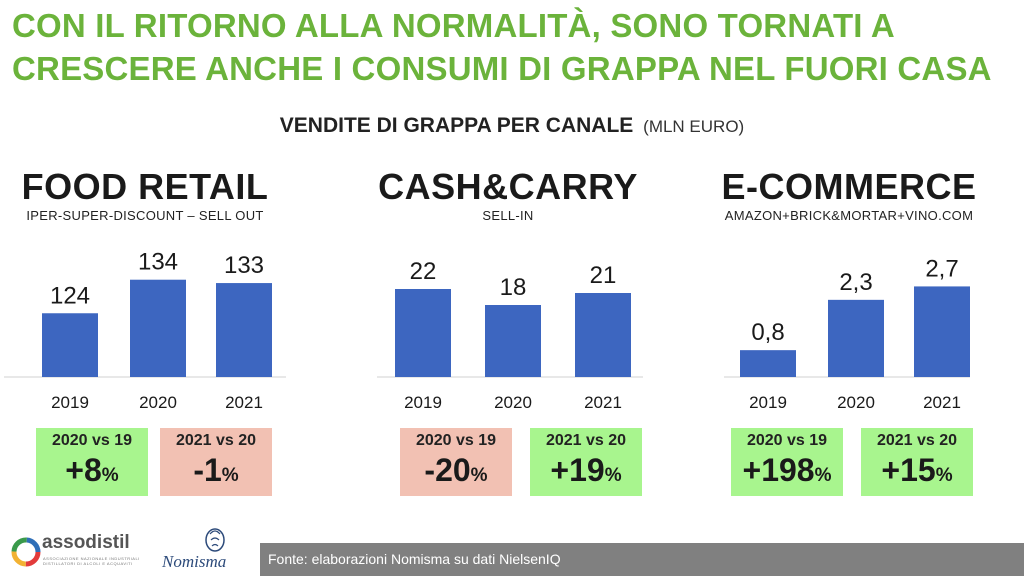 The image size is (1024, 576). I want to click on badge-number: +198, so click(778, 470).